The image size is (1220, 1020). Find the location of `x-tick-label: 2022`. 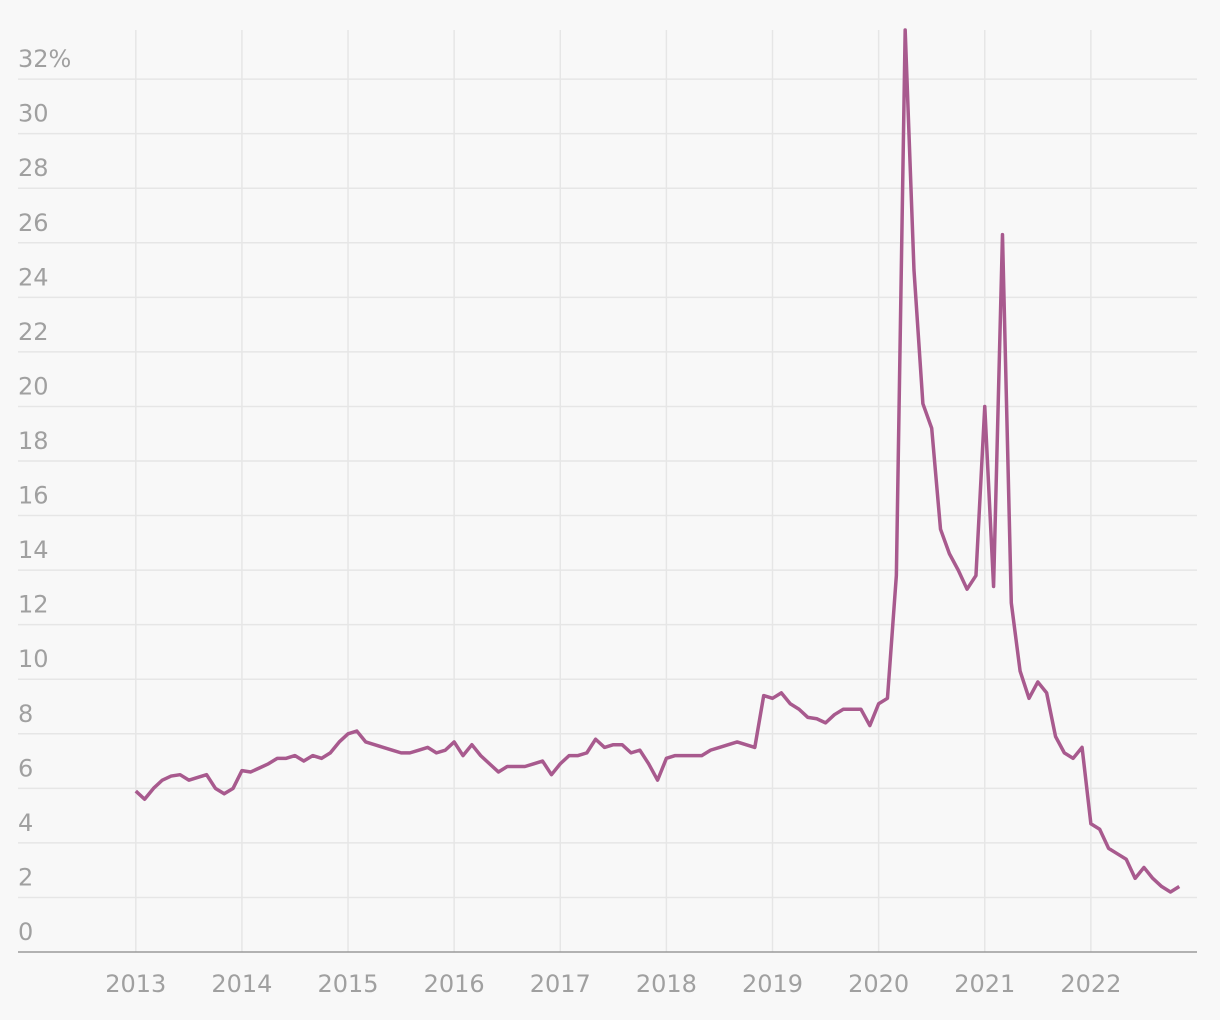

x-tick-label: 2022 is located at coordinates (1090, 984).